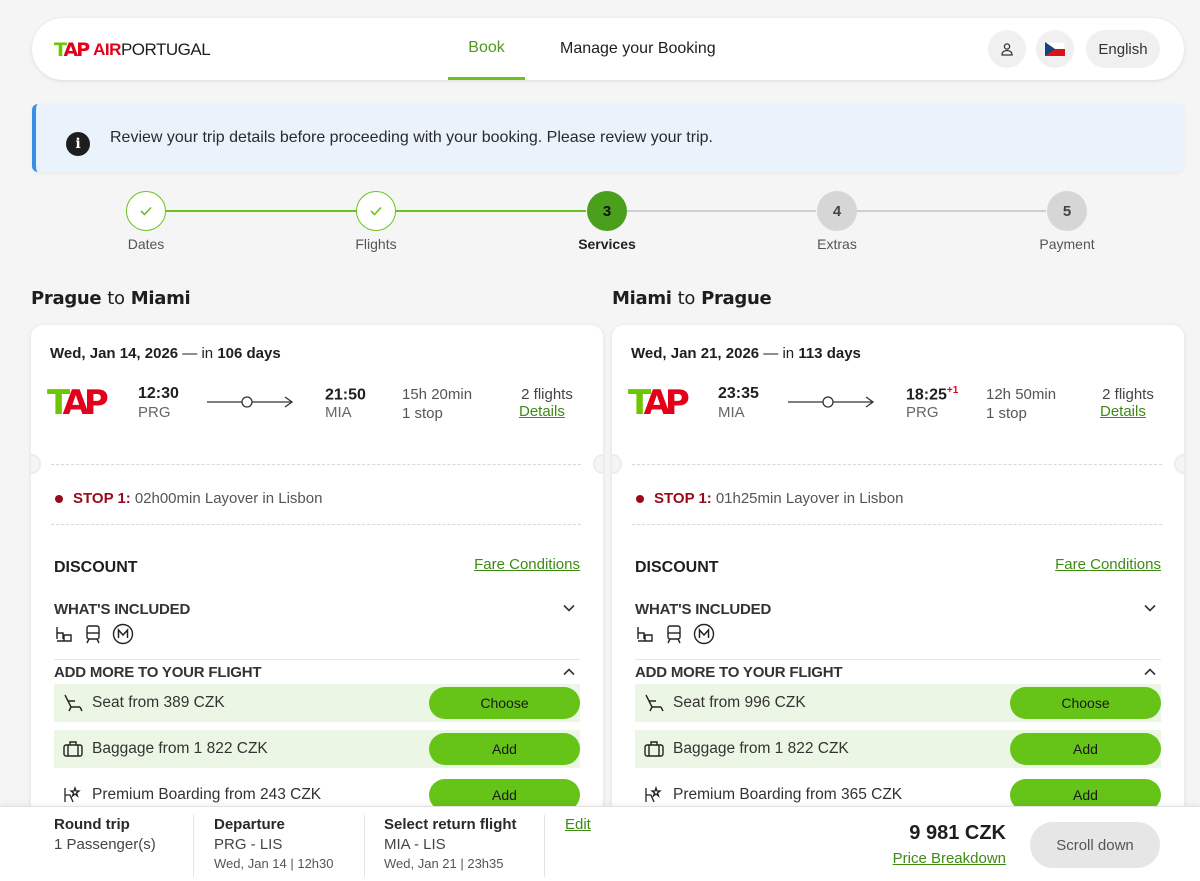  Describe the element at coordinates (450, 824) in the screenshot. I see `return-title: Select return flight` at that location.